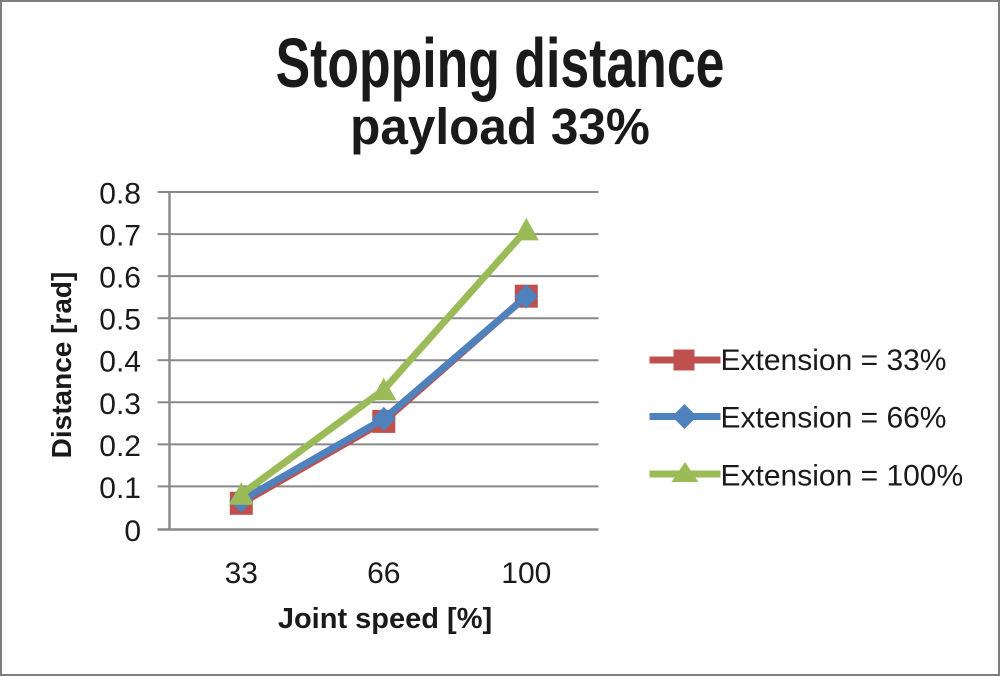  What do you see at coordinates (500, 126) in the screenshot?
I see `svg-text: payload 33%` at bounding box center [500, 126].